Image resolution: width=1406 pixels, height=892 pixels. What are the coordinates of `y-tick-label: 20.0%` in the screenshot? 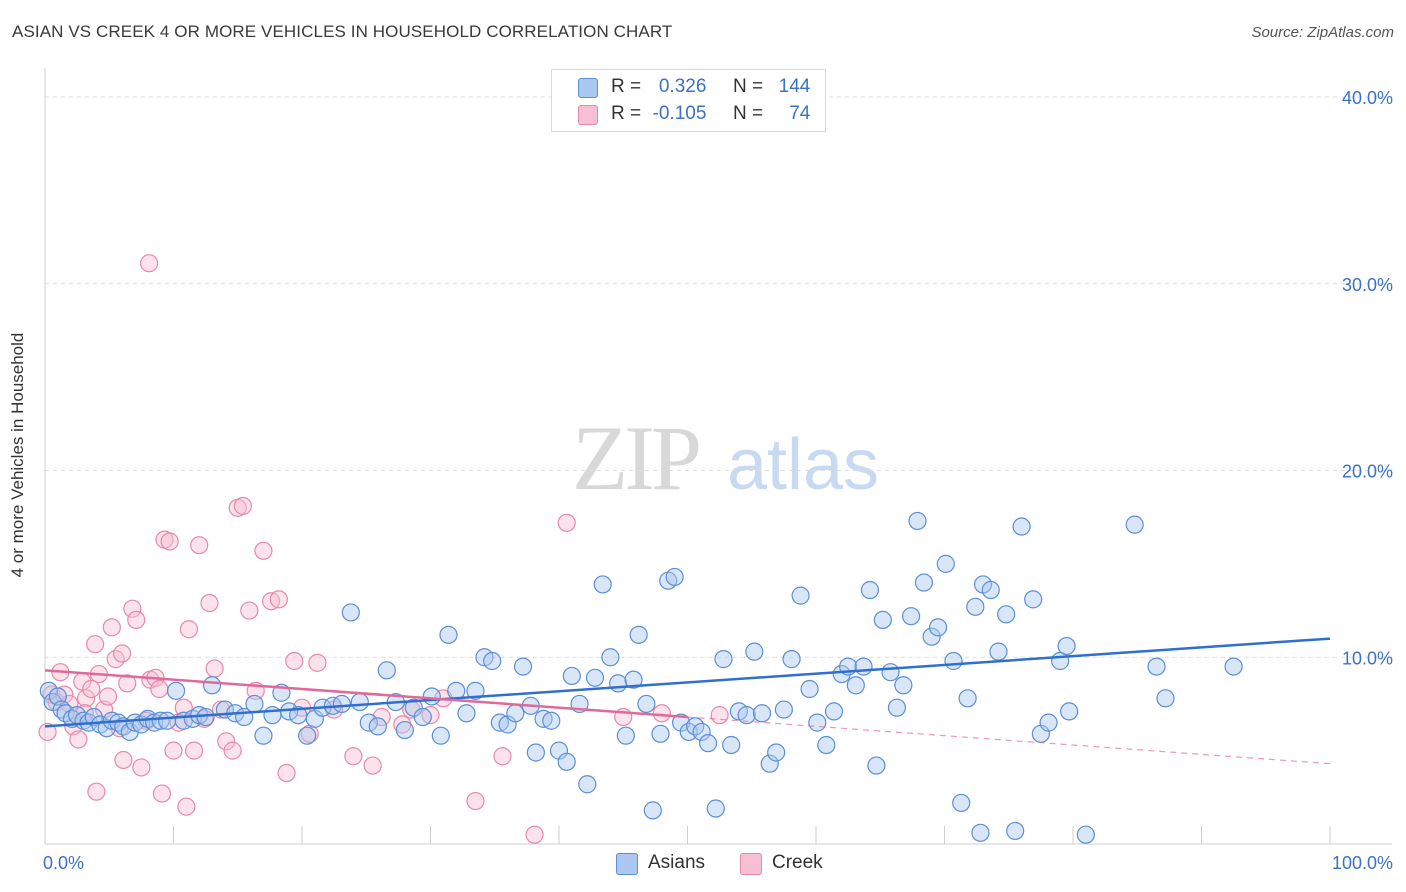 It's located at (1367, 472).